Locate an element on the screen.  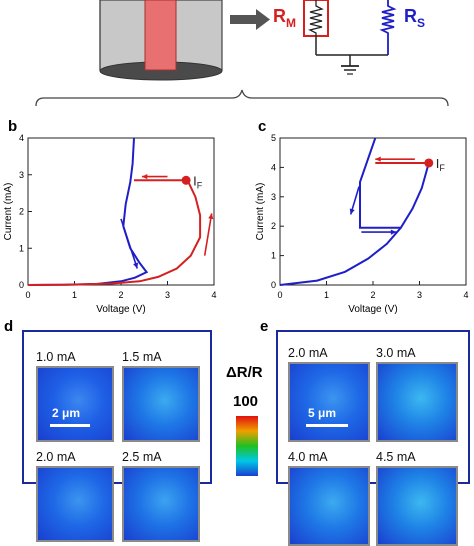
panel-label-c: c is located at coordinates (262, 126).